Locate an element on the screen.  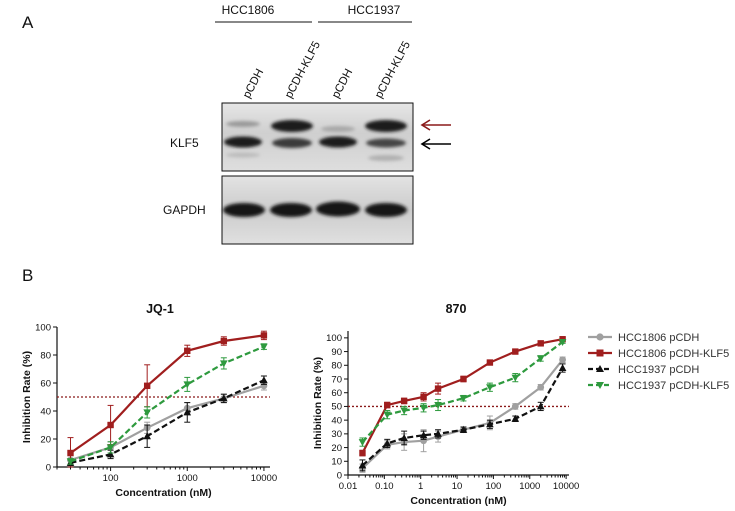
x-tick-label: 1000 is located at coordinates (187, 478).